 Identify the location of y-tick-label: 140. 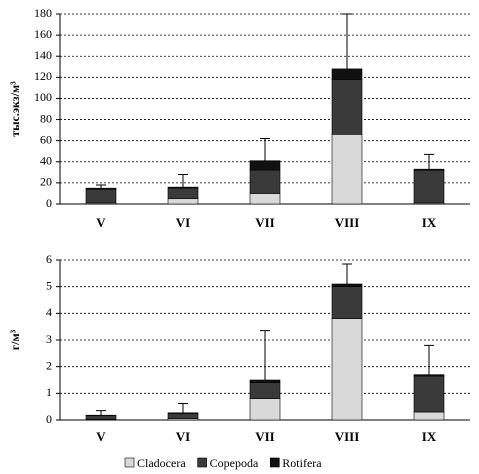
(43, 55).